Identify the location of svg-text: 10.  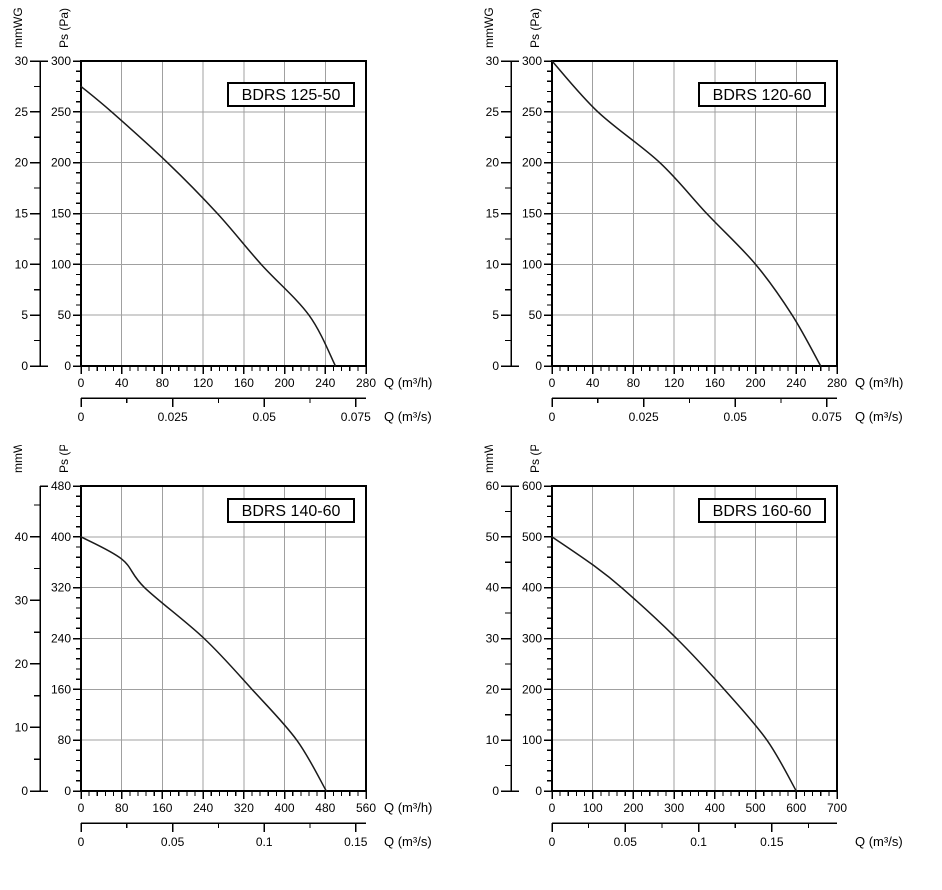
(493, 740).